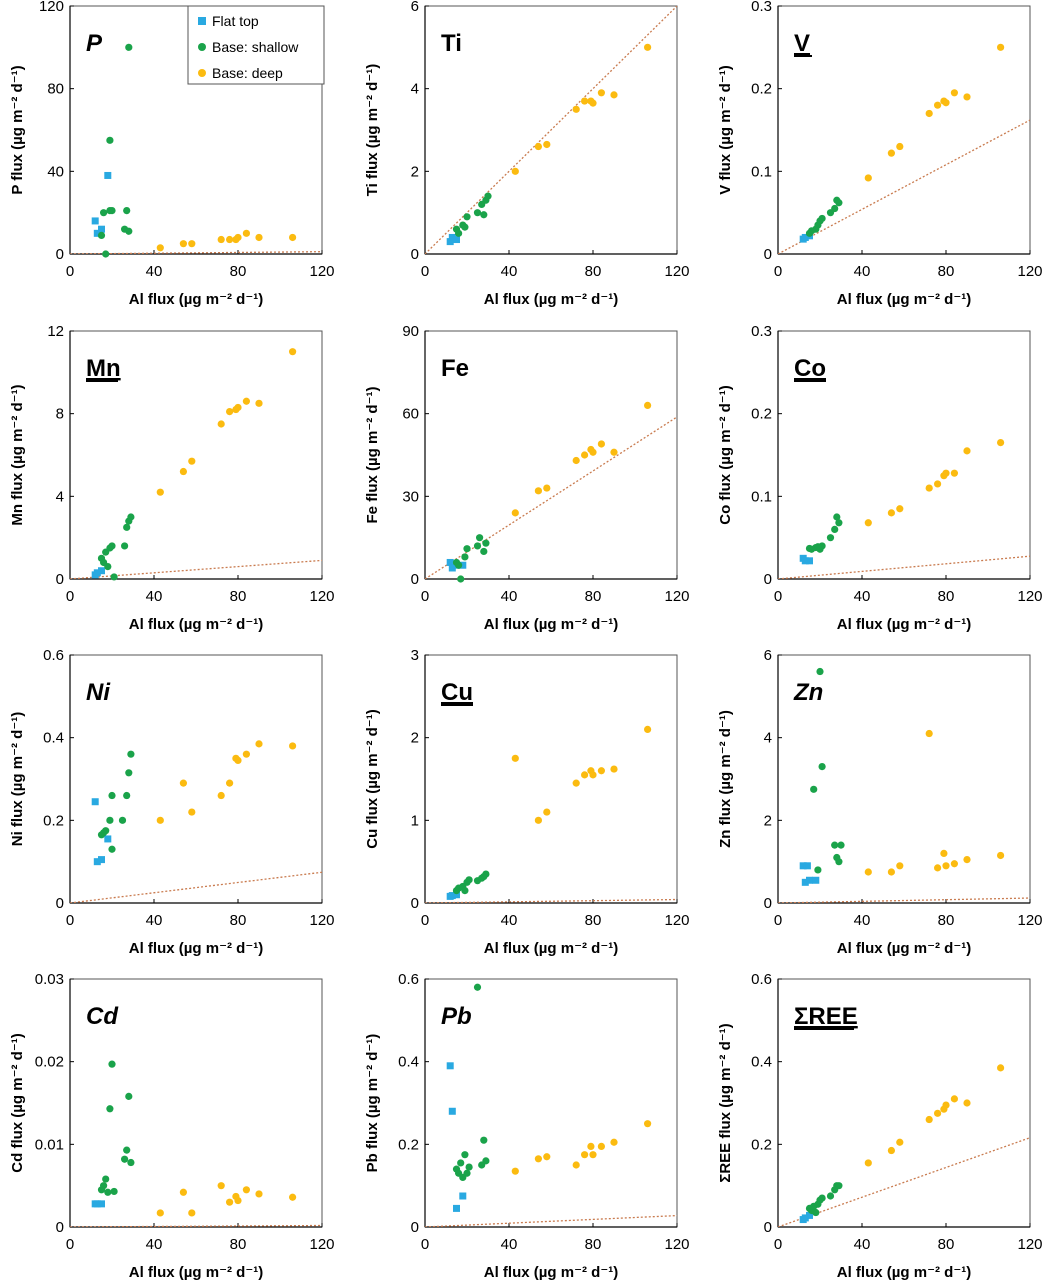 The image size is (1045, 1288). What do you see at coordinates (17, 454) in the screenshot?
I see `y-axis-label: Mn flux (µg m⁻² d⁻¹)` at bounding box center [17, 454].